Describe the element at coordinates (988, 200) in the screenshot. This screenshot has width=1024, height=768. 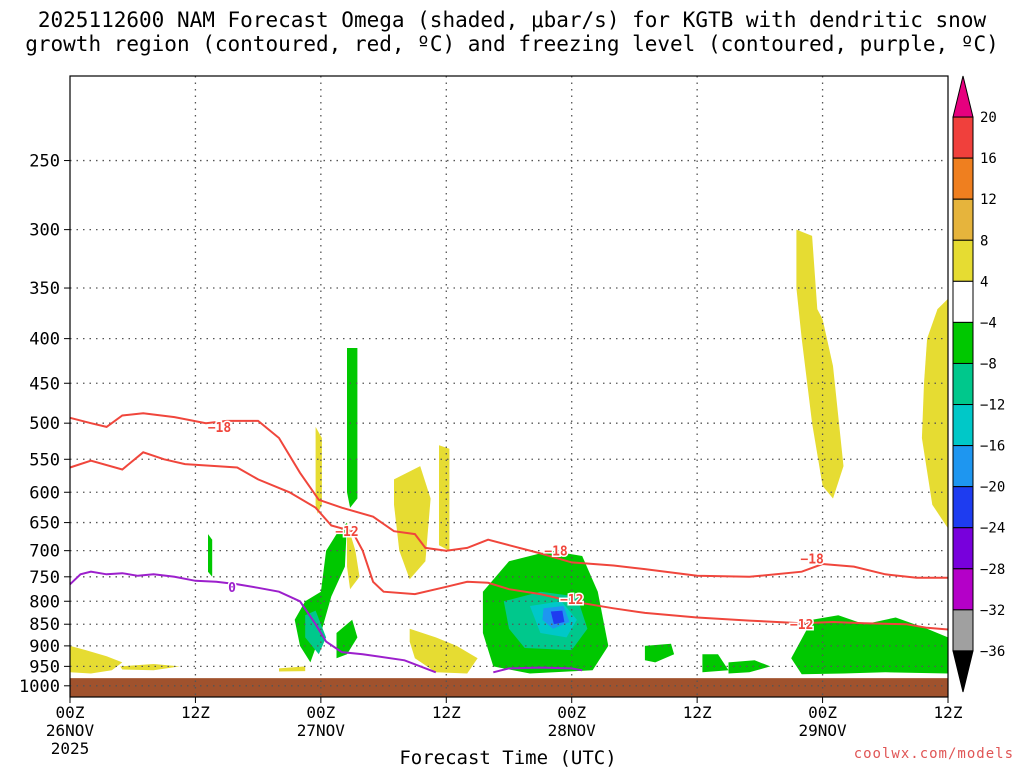
I see `colorbar-label: 12` at that location.